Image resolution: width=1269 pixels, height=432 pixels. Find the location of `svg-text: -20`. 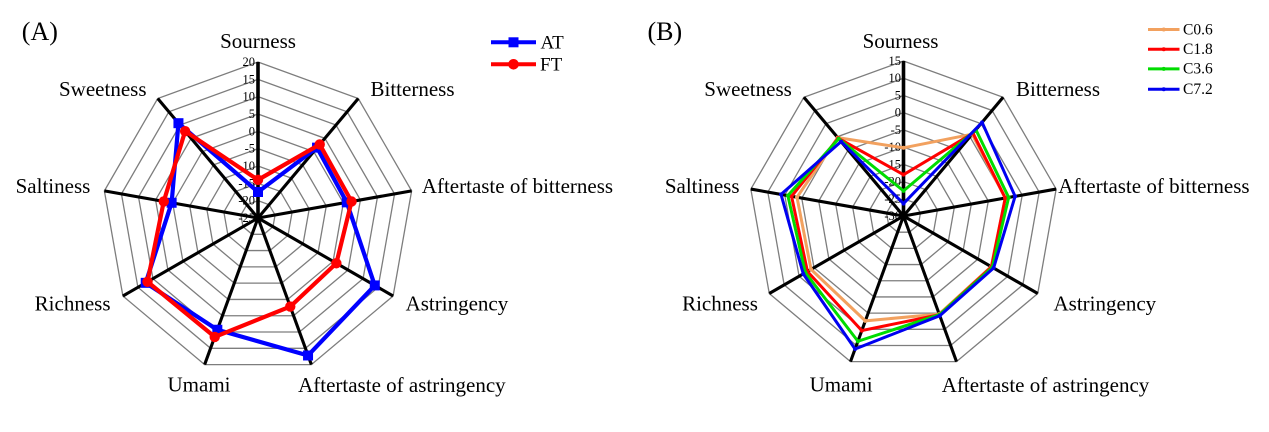

svg-text: -20 is located at coordinates (246, 201).